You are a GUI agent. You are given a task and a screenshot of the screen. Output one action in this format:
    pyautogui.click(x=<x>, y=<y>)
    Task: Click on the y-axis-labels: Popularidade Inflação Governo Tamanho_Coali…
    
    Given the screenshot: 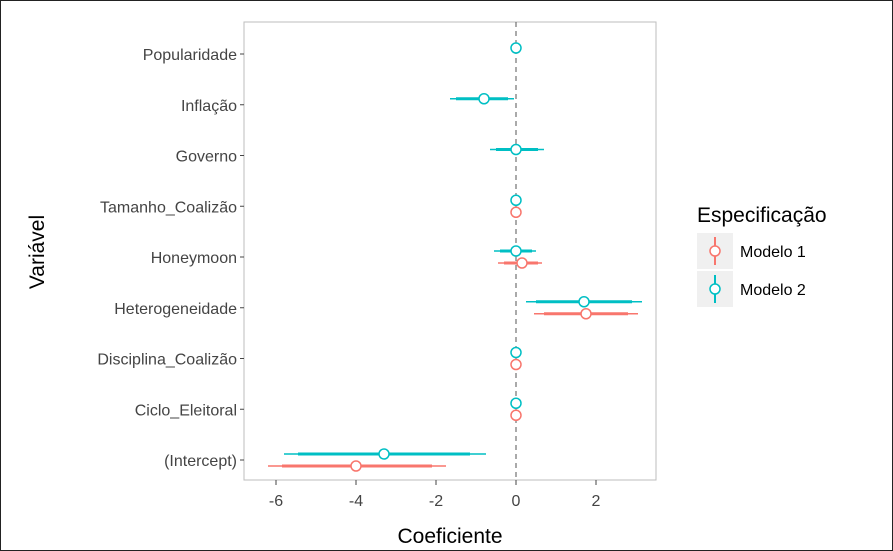 What is the action you would take?
    pyautogui.click(x=167, y=258)
    